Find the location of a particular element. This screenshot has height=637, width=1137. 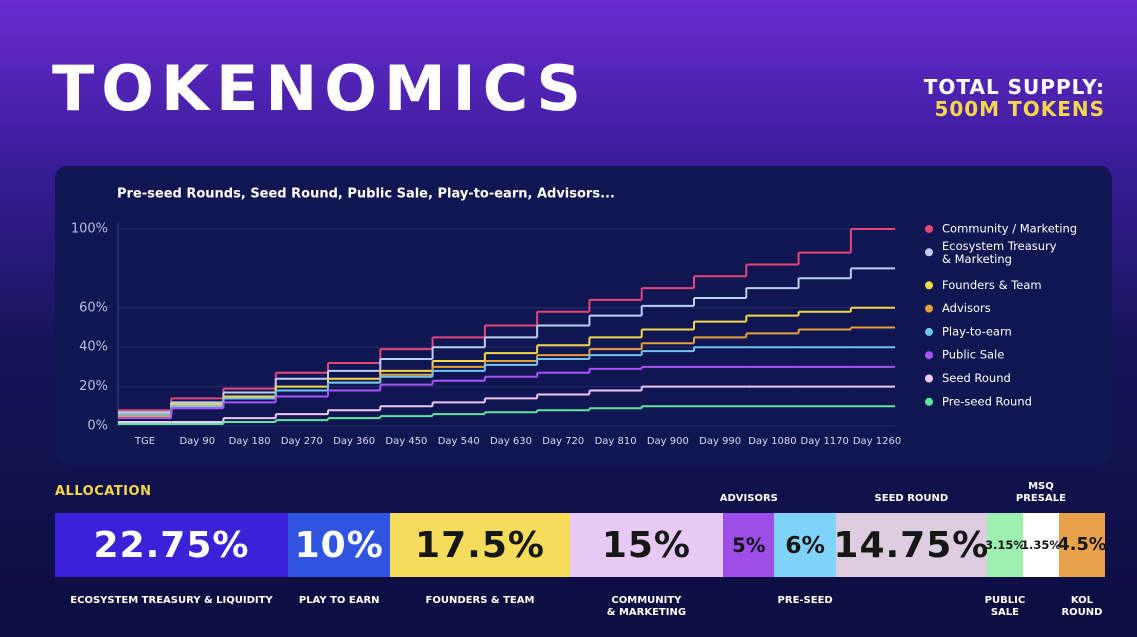

segment-value: 10% is located at coordinates (339, 545).